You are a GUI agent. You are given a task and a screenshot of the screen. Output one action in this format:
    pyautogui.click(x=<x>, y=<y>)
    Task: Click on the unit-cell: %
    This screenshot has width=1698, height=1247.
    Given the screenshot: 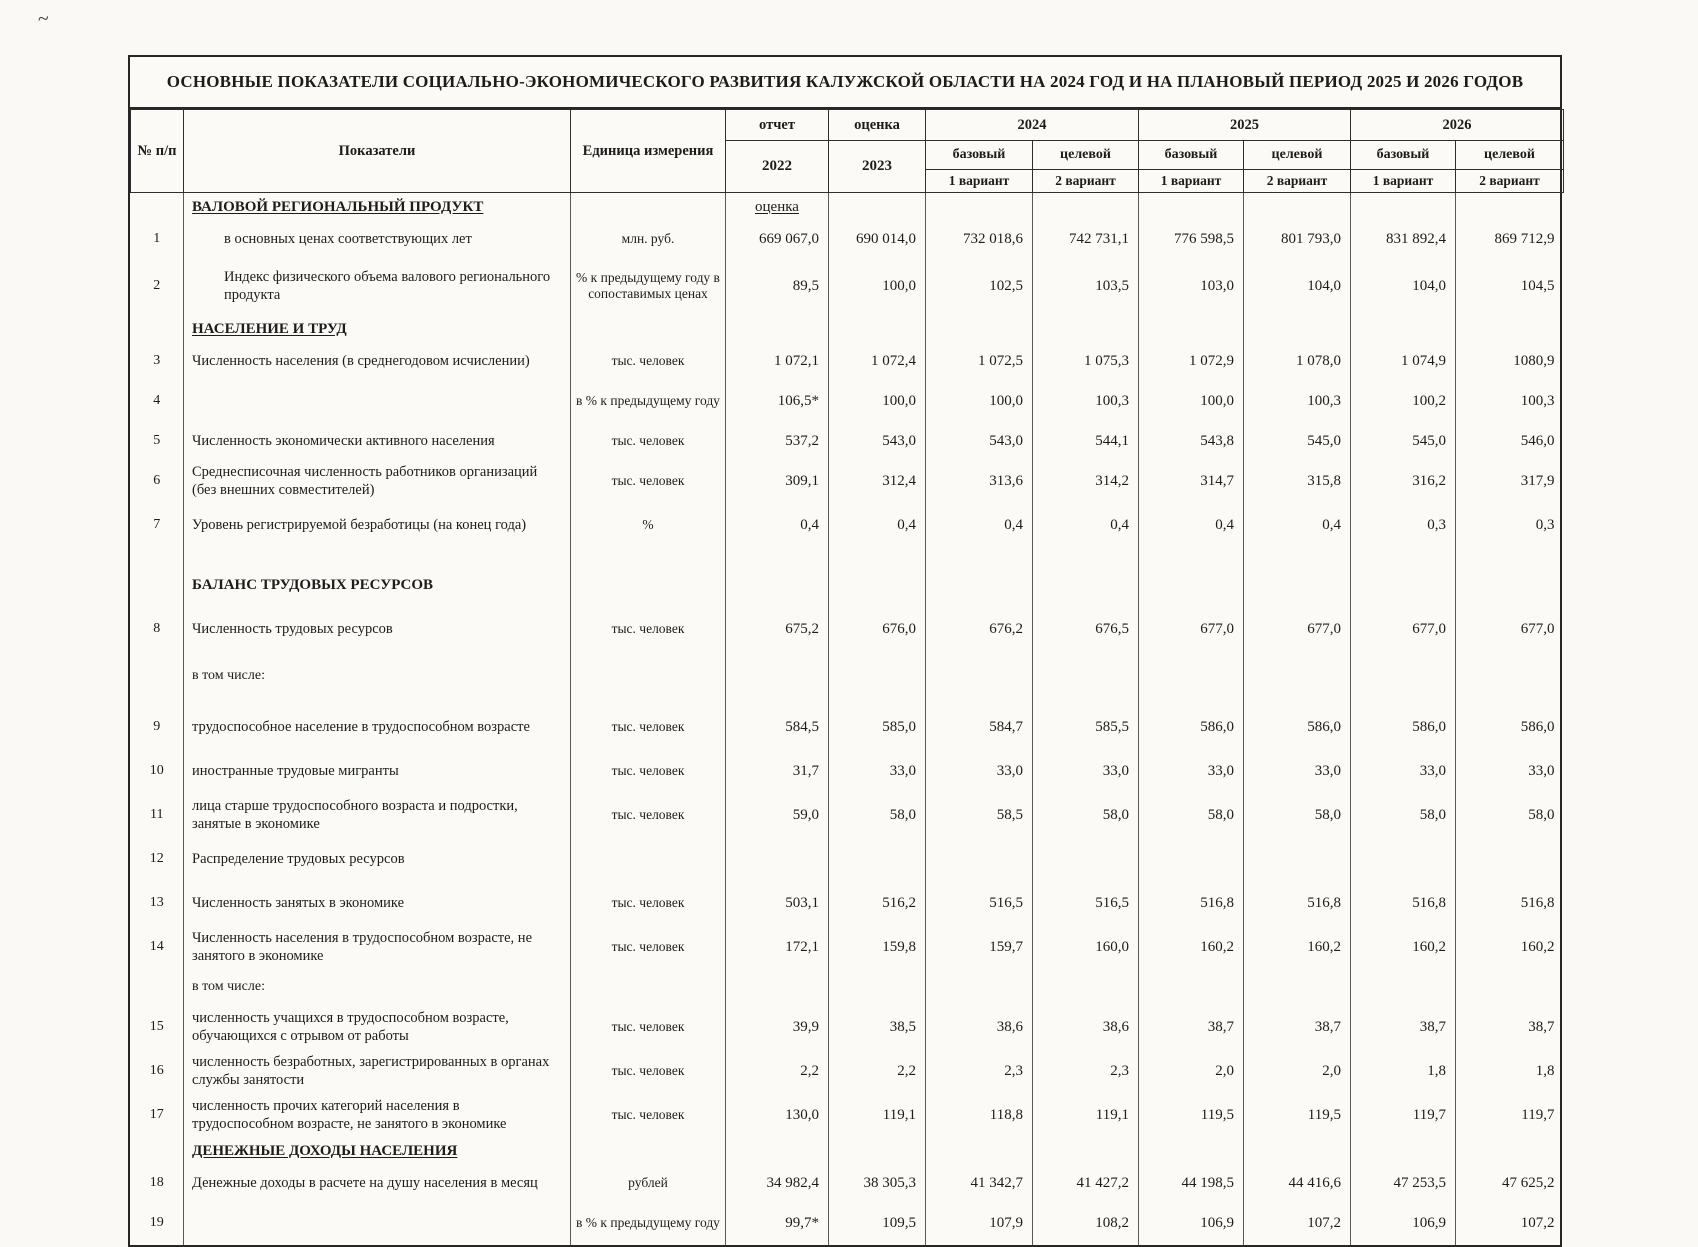 What is the action you would take?
    pyautogui.click(x=648, y=525)
    